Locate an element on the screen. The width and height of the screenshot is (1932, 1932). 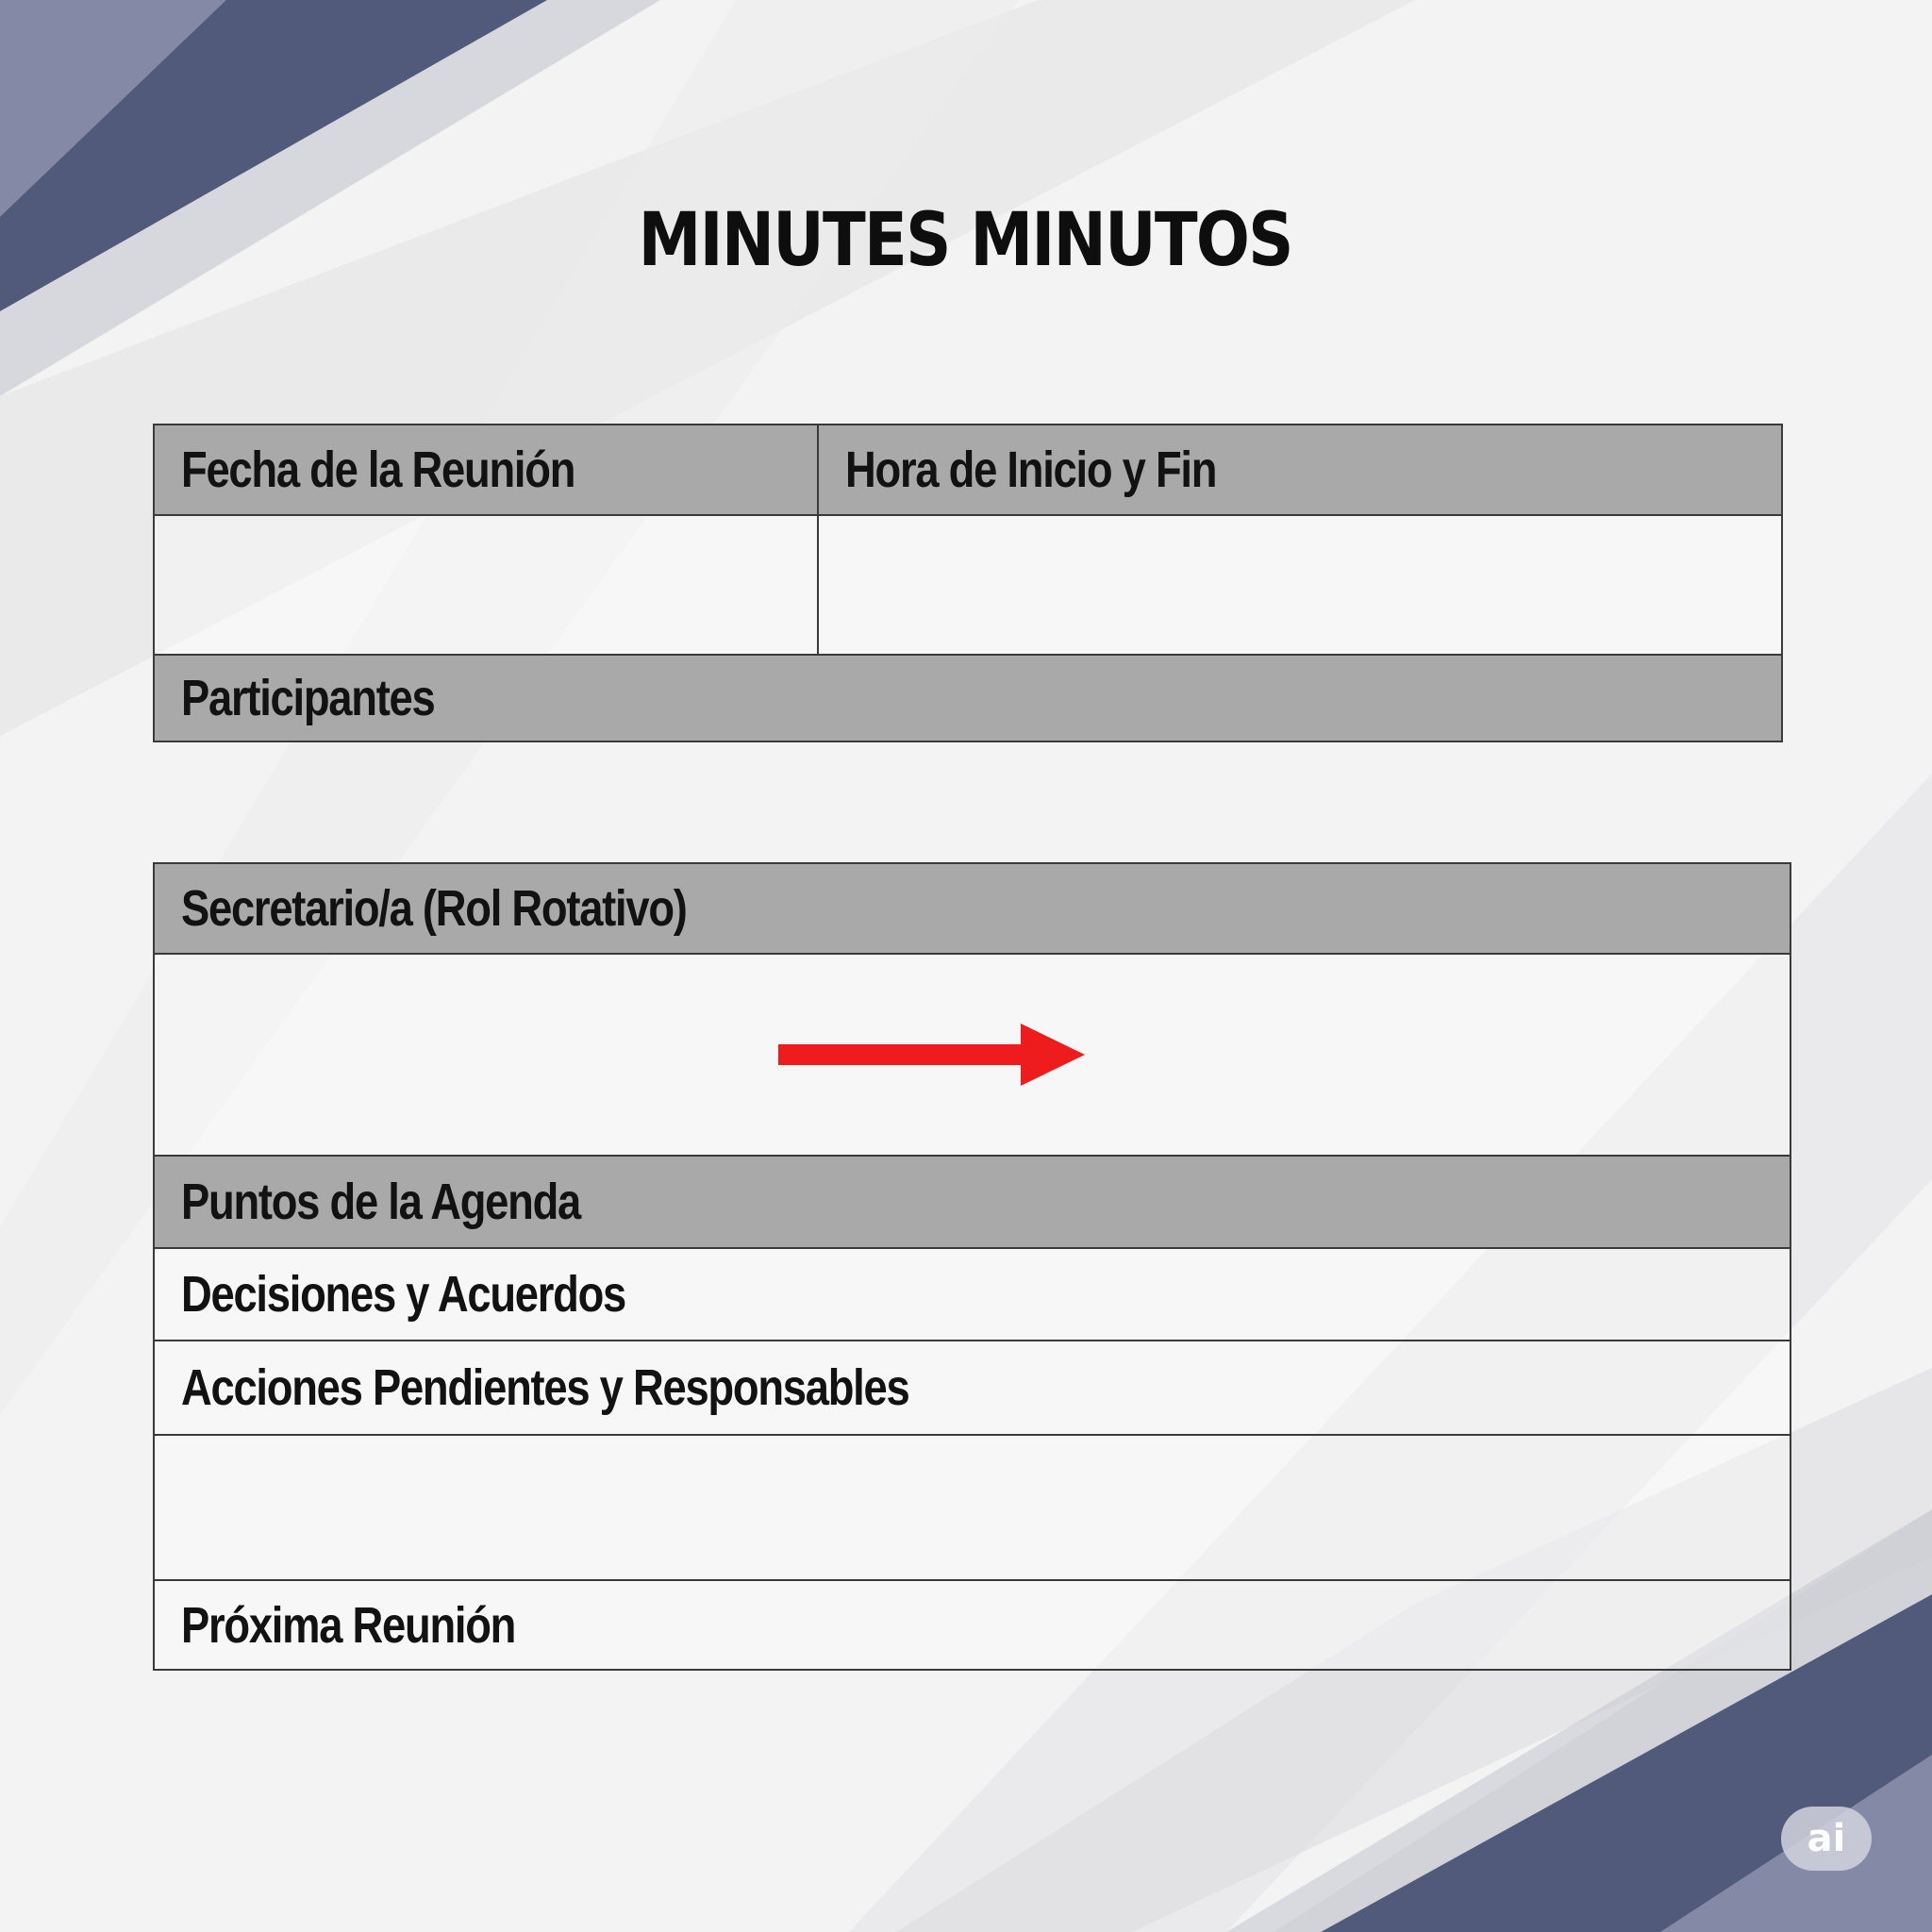
arrow-right-icon is located at coordinates (934, 1055).